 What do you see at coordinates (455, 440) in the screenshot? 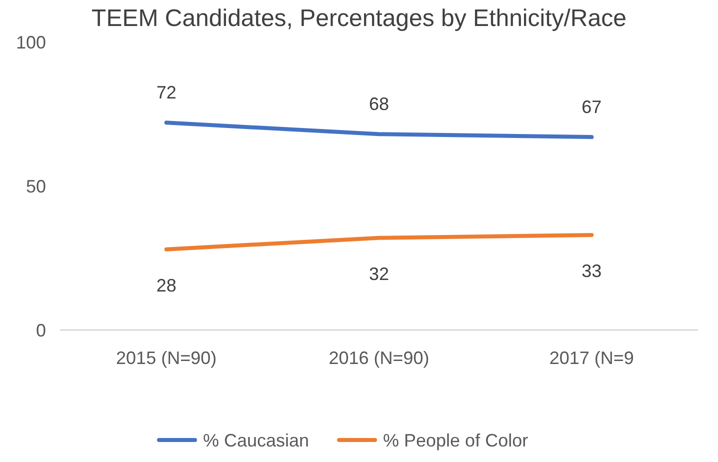
I see `legend-label: % People of Color` at bounding box center [455, 440].